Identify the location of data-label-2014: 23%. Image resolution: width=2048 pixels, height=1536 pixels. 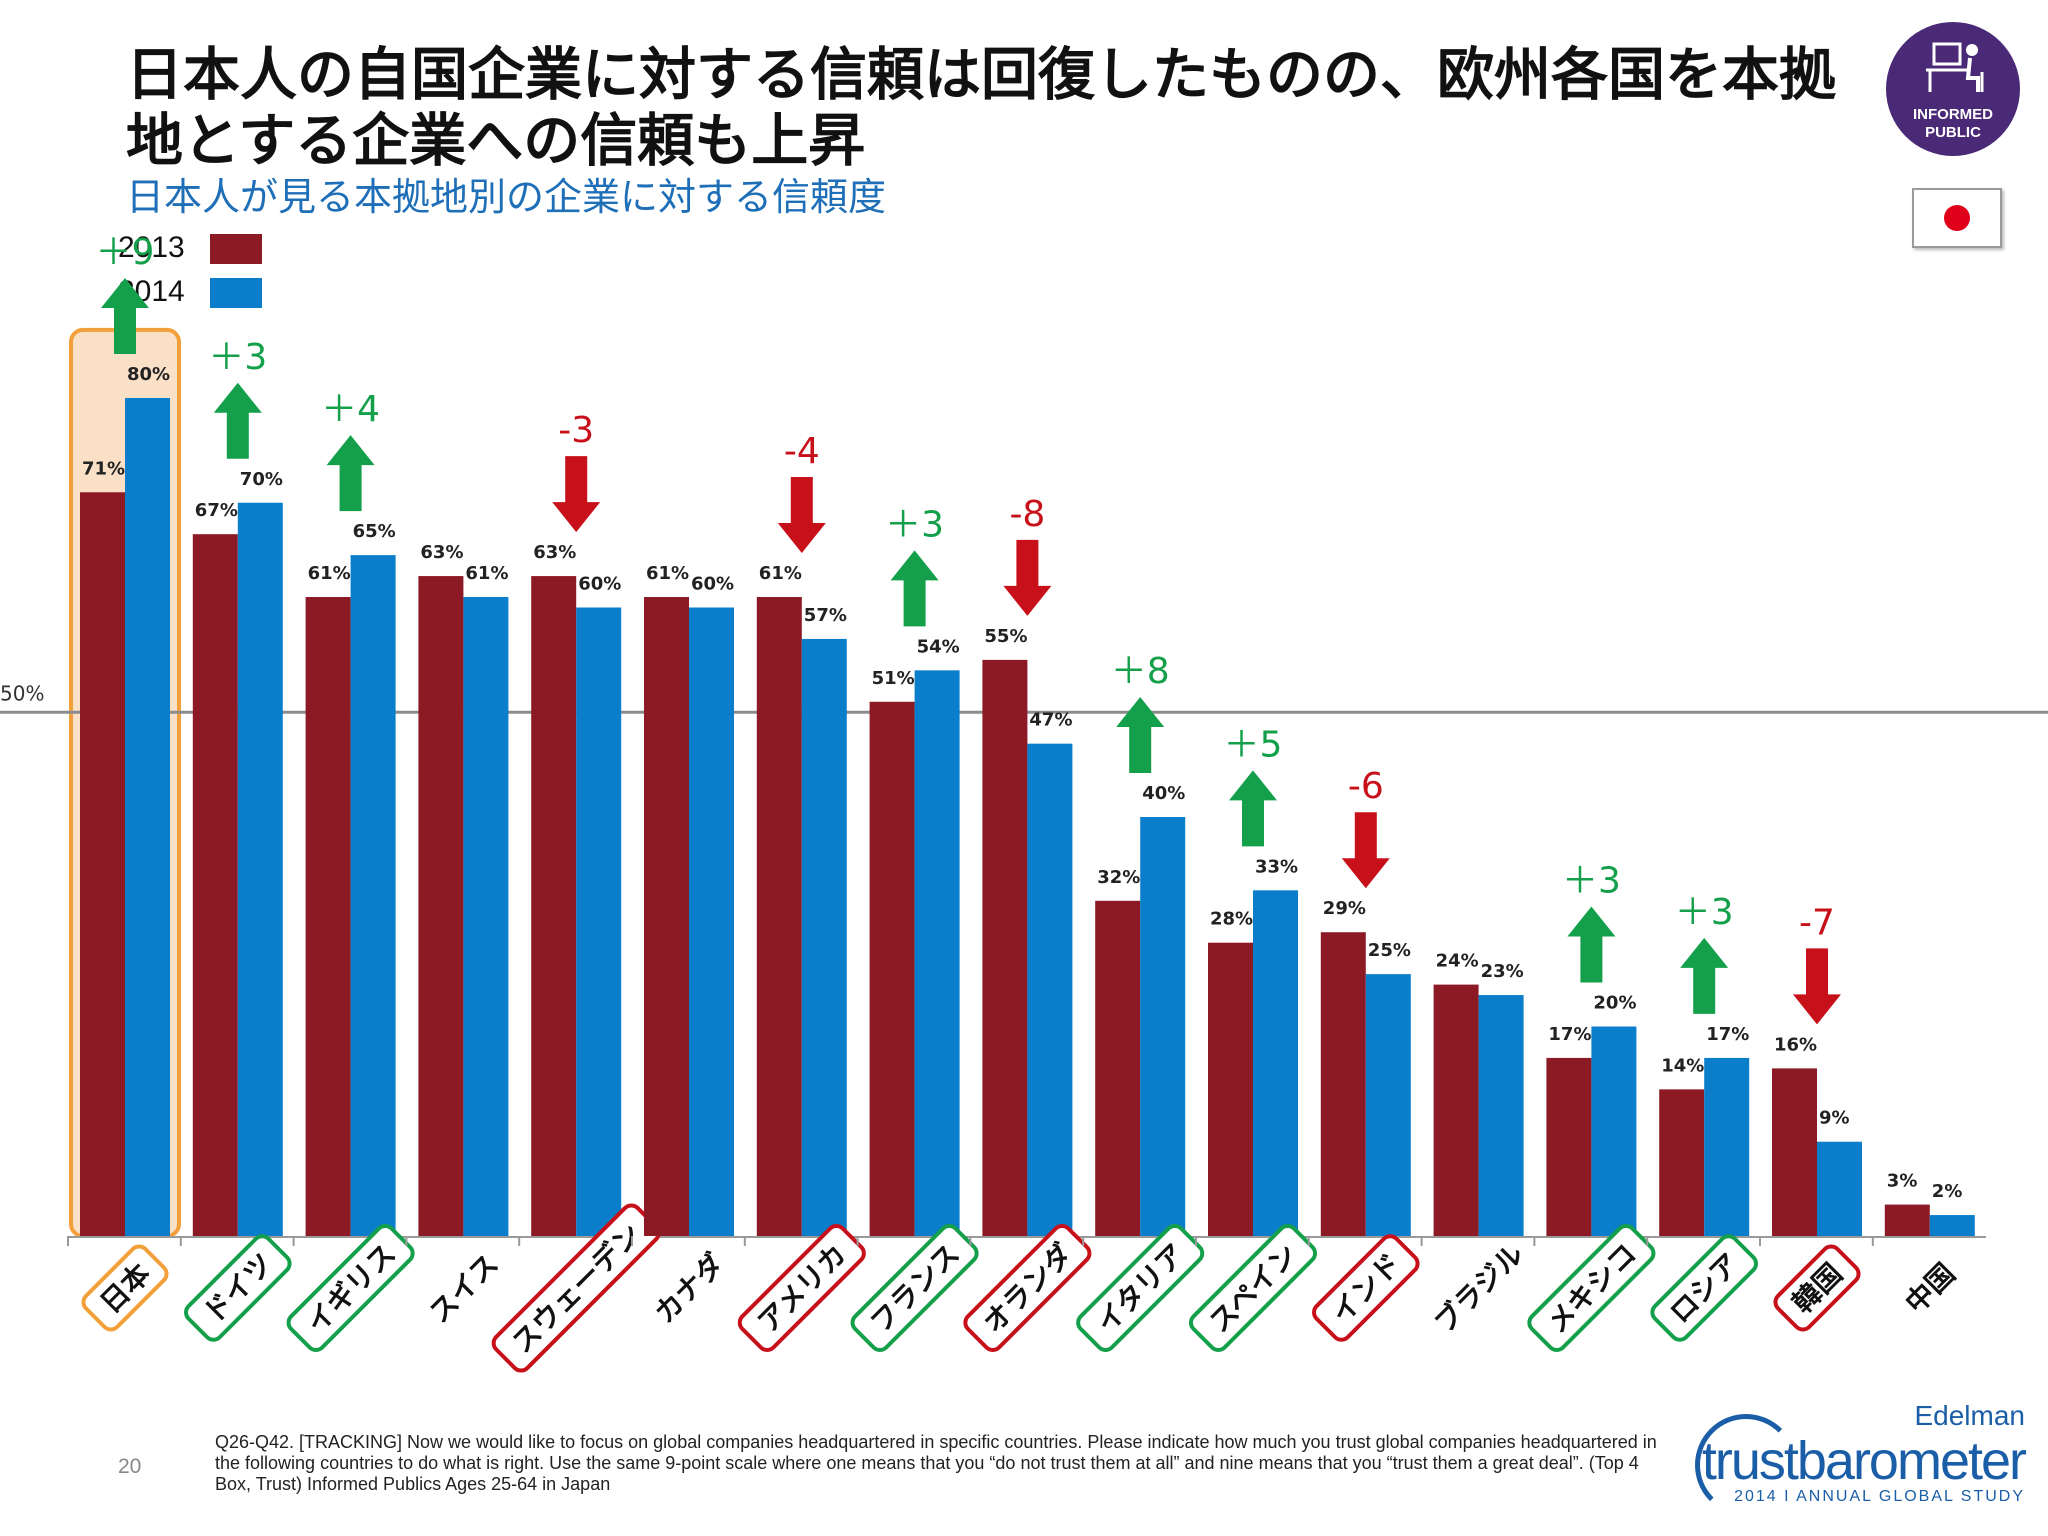
(1502, 971).